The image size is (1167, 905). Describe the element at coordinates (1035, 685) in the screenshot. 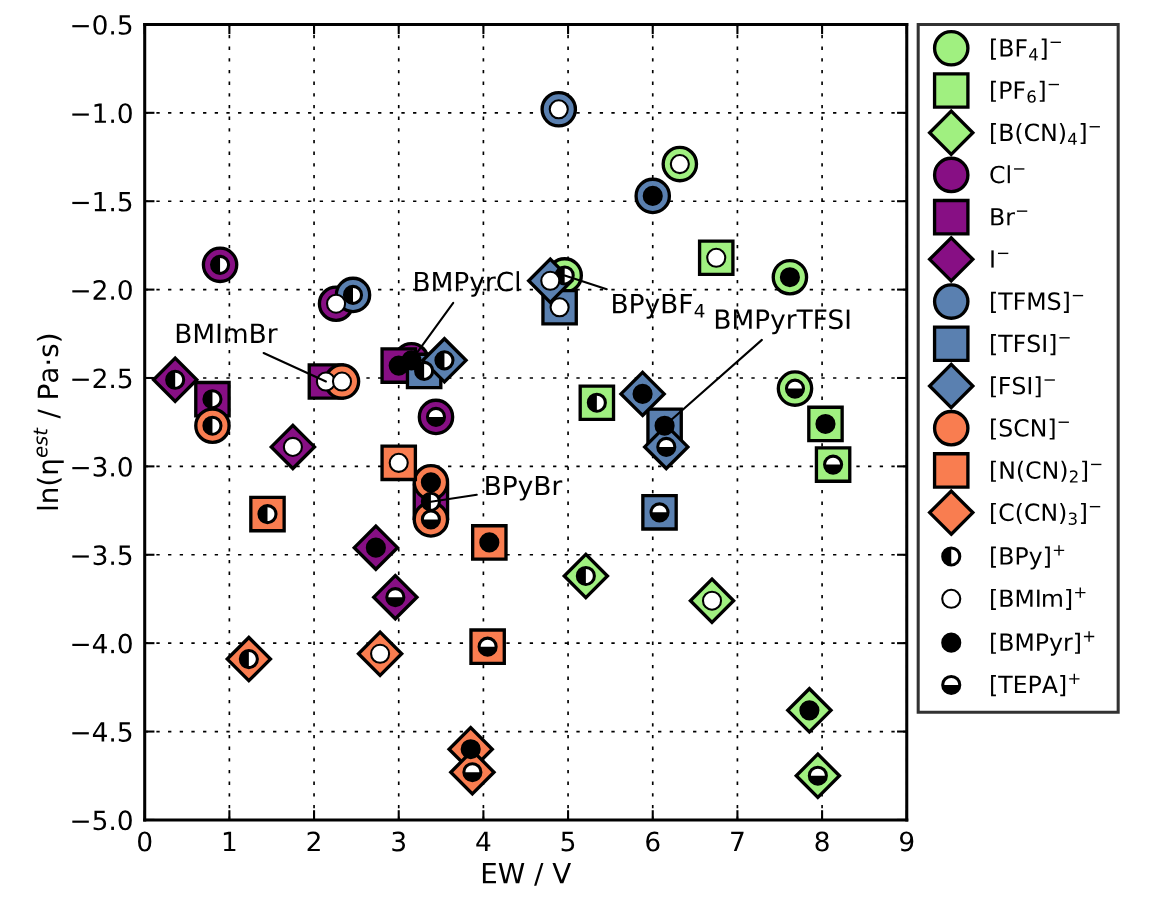

I see `legend-label: [TEPA]$^{+}$` at that location.